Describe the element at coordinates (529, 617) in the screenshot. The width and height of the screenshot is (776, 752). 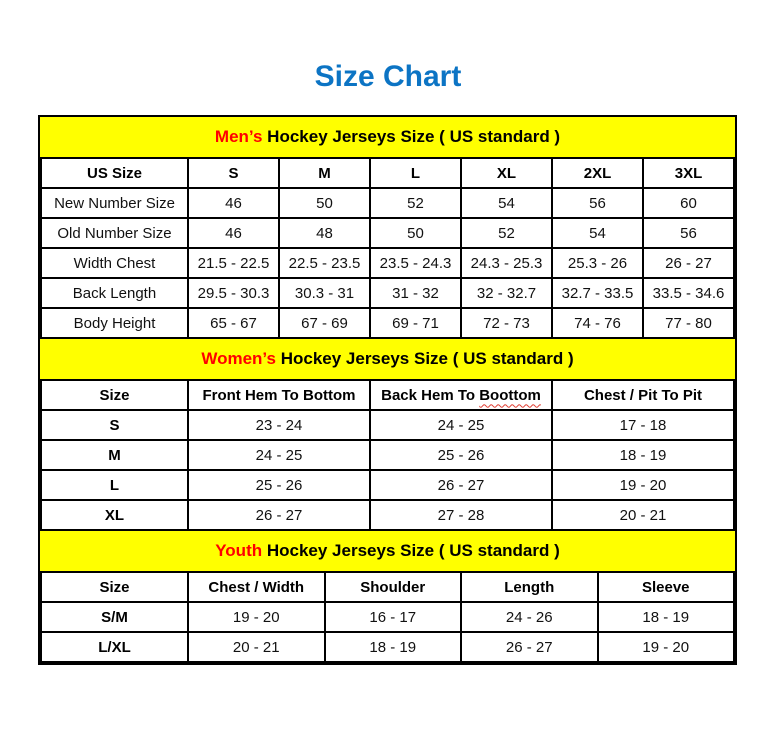
I see `cell-value: 24 - 26` at that location.